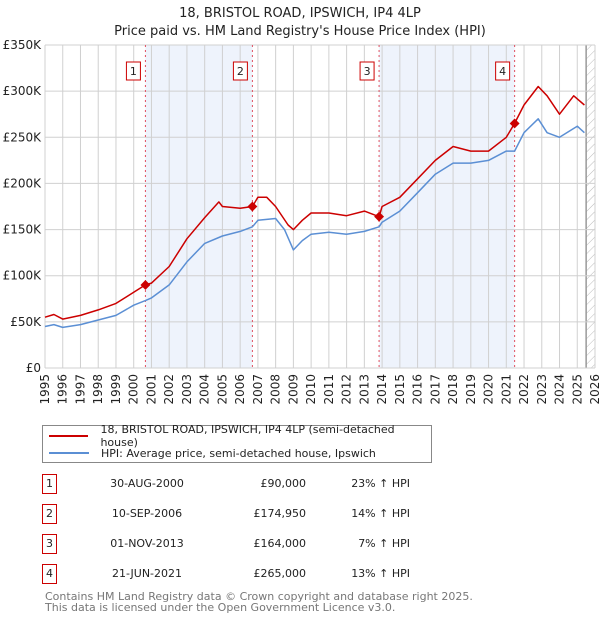 Image resolution: width=600 pixels, height=620 pixels. I want to click on y-tick-label: £150K, so click(23, 230).